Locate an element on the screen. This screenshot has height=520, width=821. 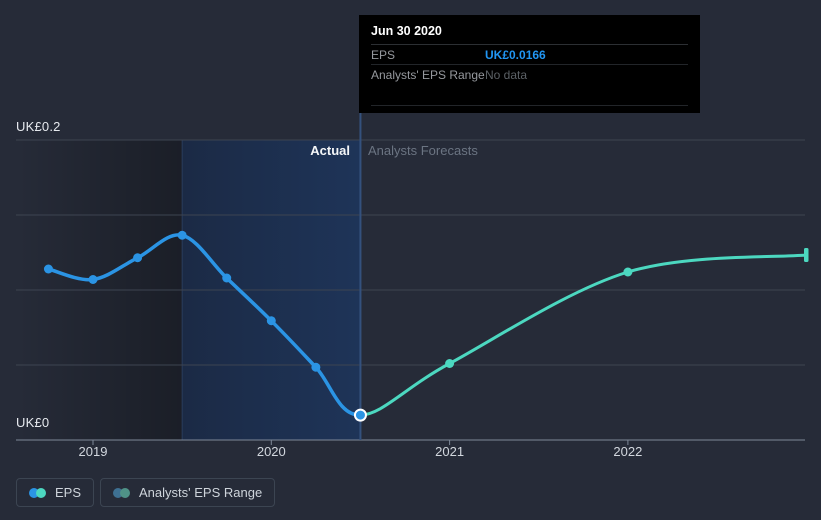
x-tick-label: 2021 is located at coordinates (450, 451).